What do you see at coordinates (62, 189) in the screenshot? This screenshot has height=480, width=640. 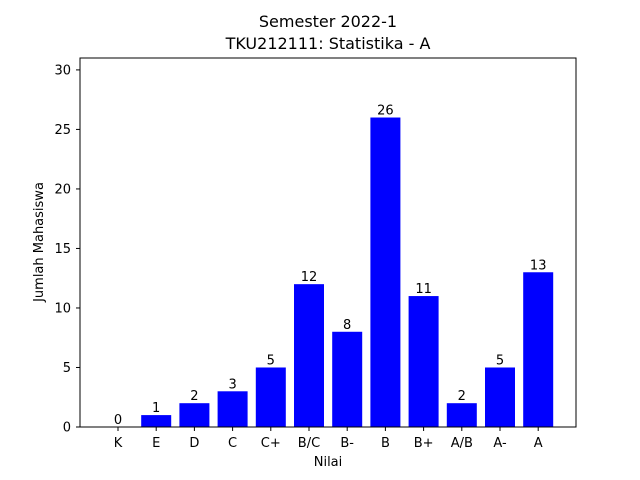 I see `y-tick-label-20: 20` at bounding box center [62, 189].